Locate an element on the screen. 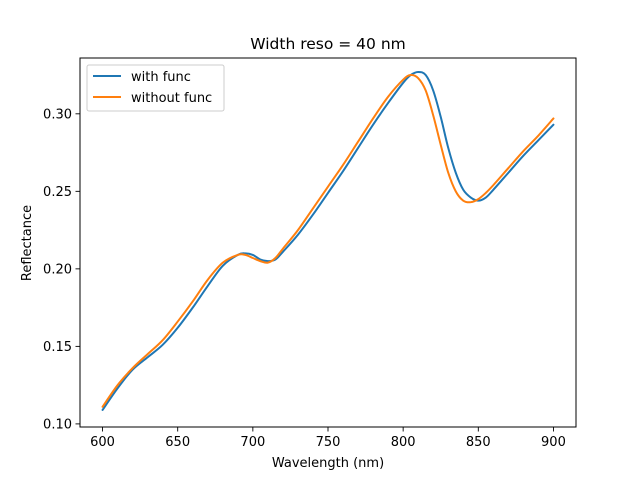  x-tick-label: 600 is located at coordinates (102, 442).